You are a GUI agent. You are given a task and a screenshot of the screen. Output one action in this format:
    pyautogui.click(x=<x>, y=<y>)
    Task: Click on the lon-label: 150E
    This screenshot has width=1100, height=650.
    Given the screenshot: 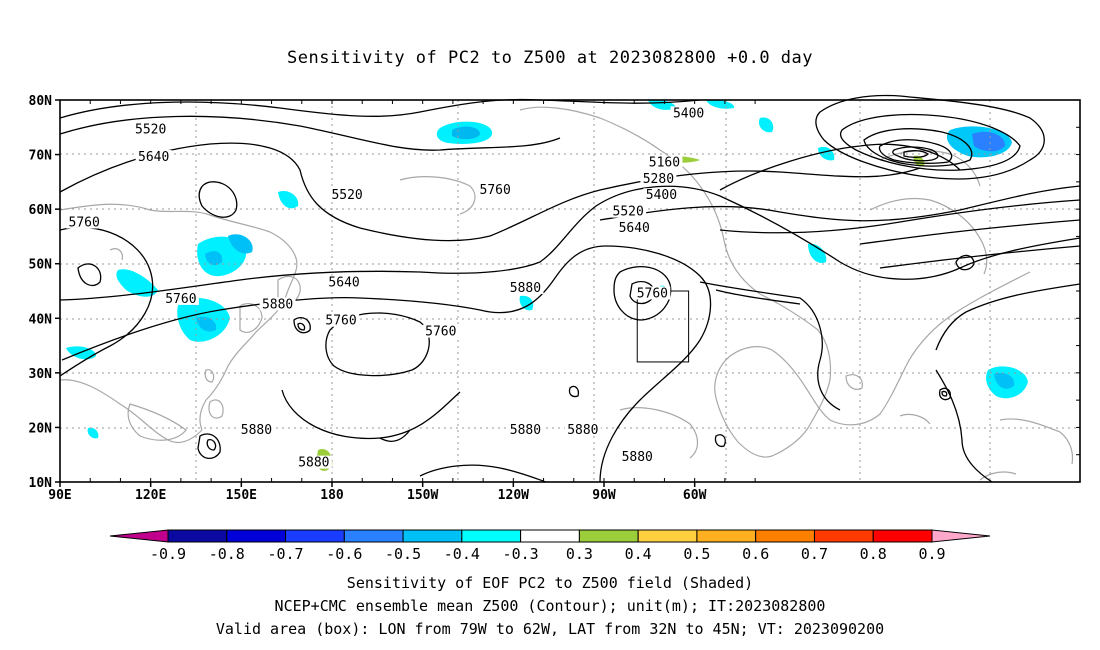 What is the action you would take?
    pyautogui.click(x=241, y=495)
    